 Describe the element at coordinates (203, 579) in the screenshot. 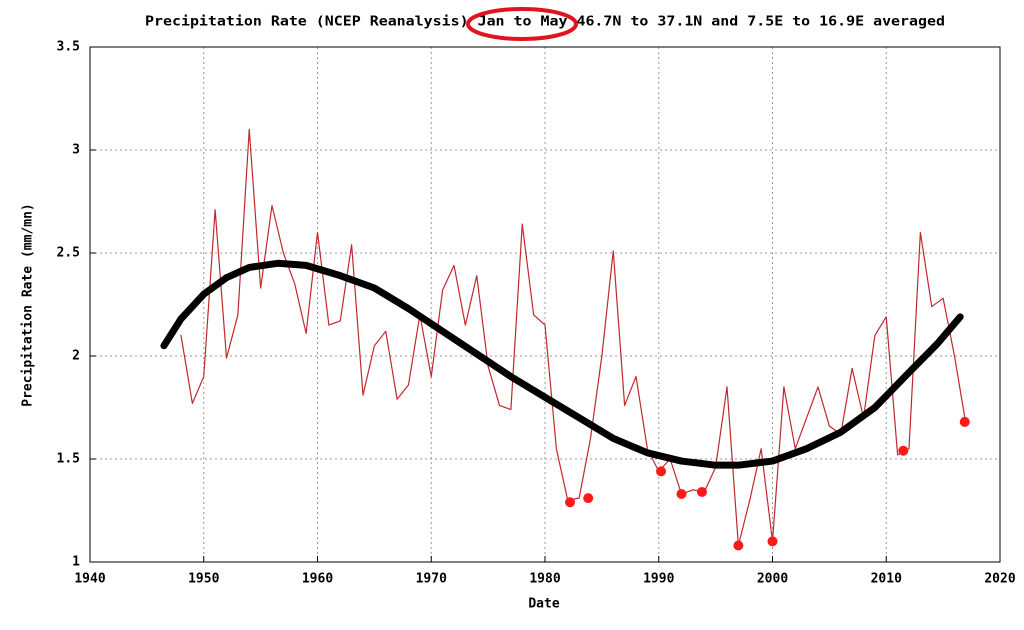

I see `x-tick-label: 1950` at that location.